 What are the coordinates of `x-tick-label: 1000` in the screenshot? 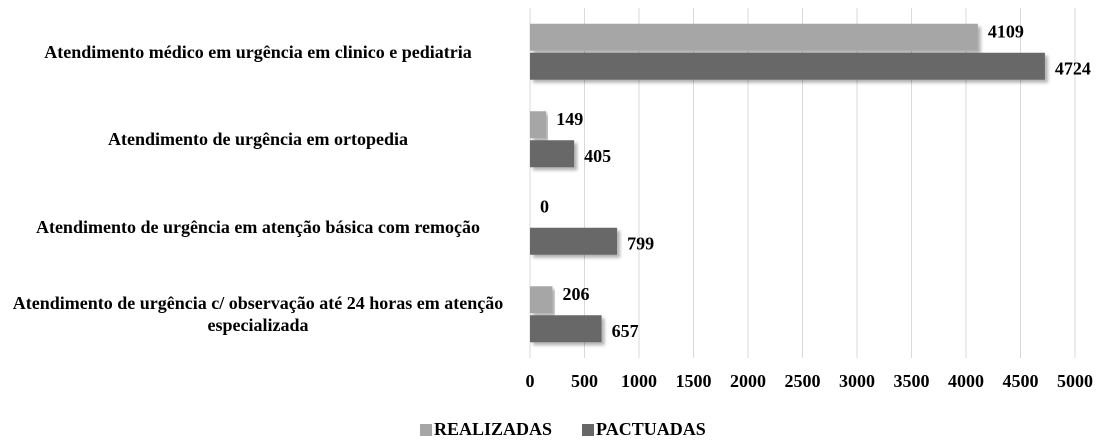 It's located at (639, 381).